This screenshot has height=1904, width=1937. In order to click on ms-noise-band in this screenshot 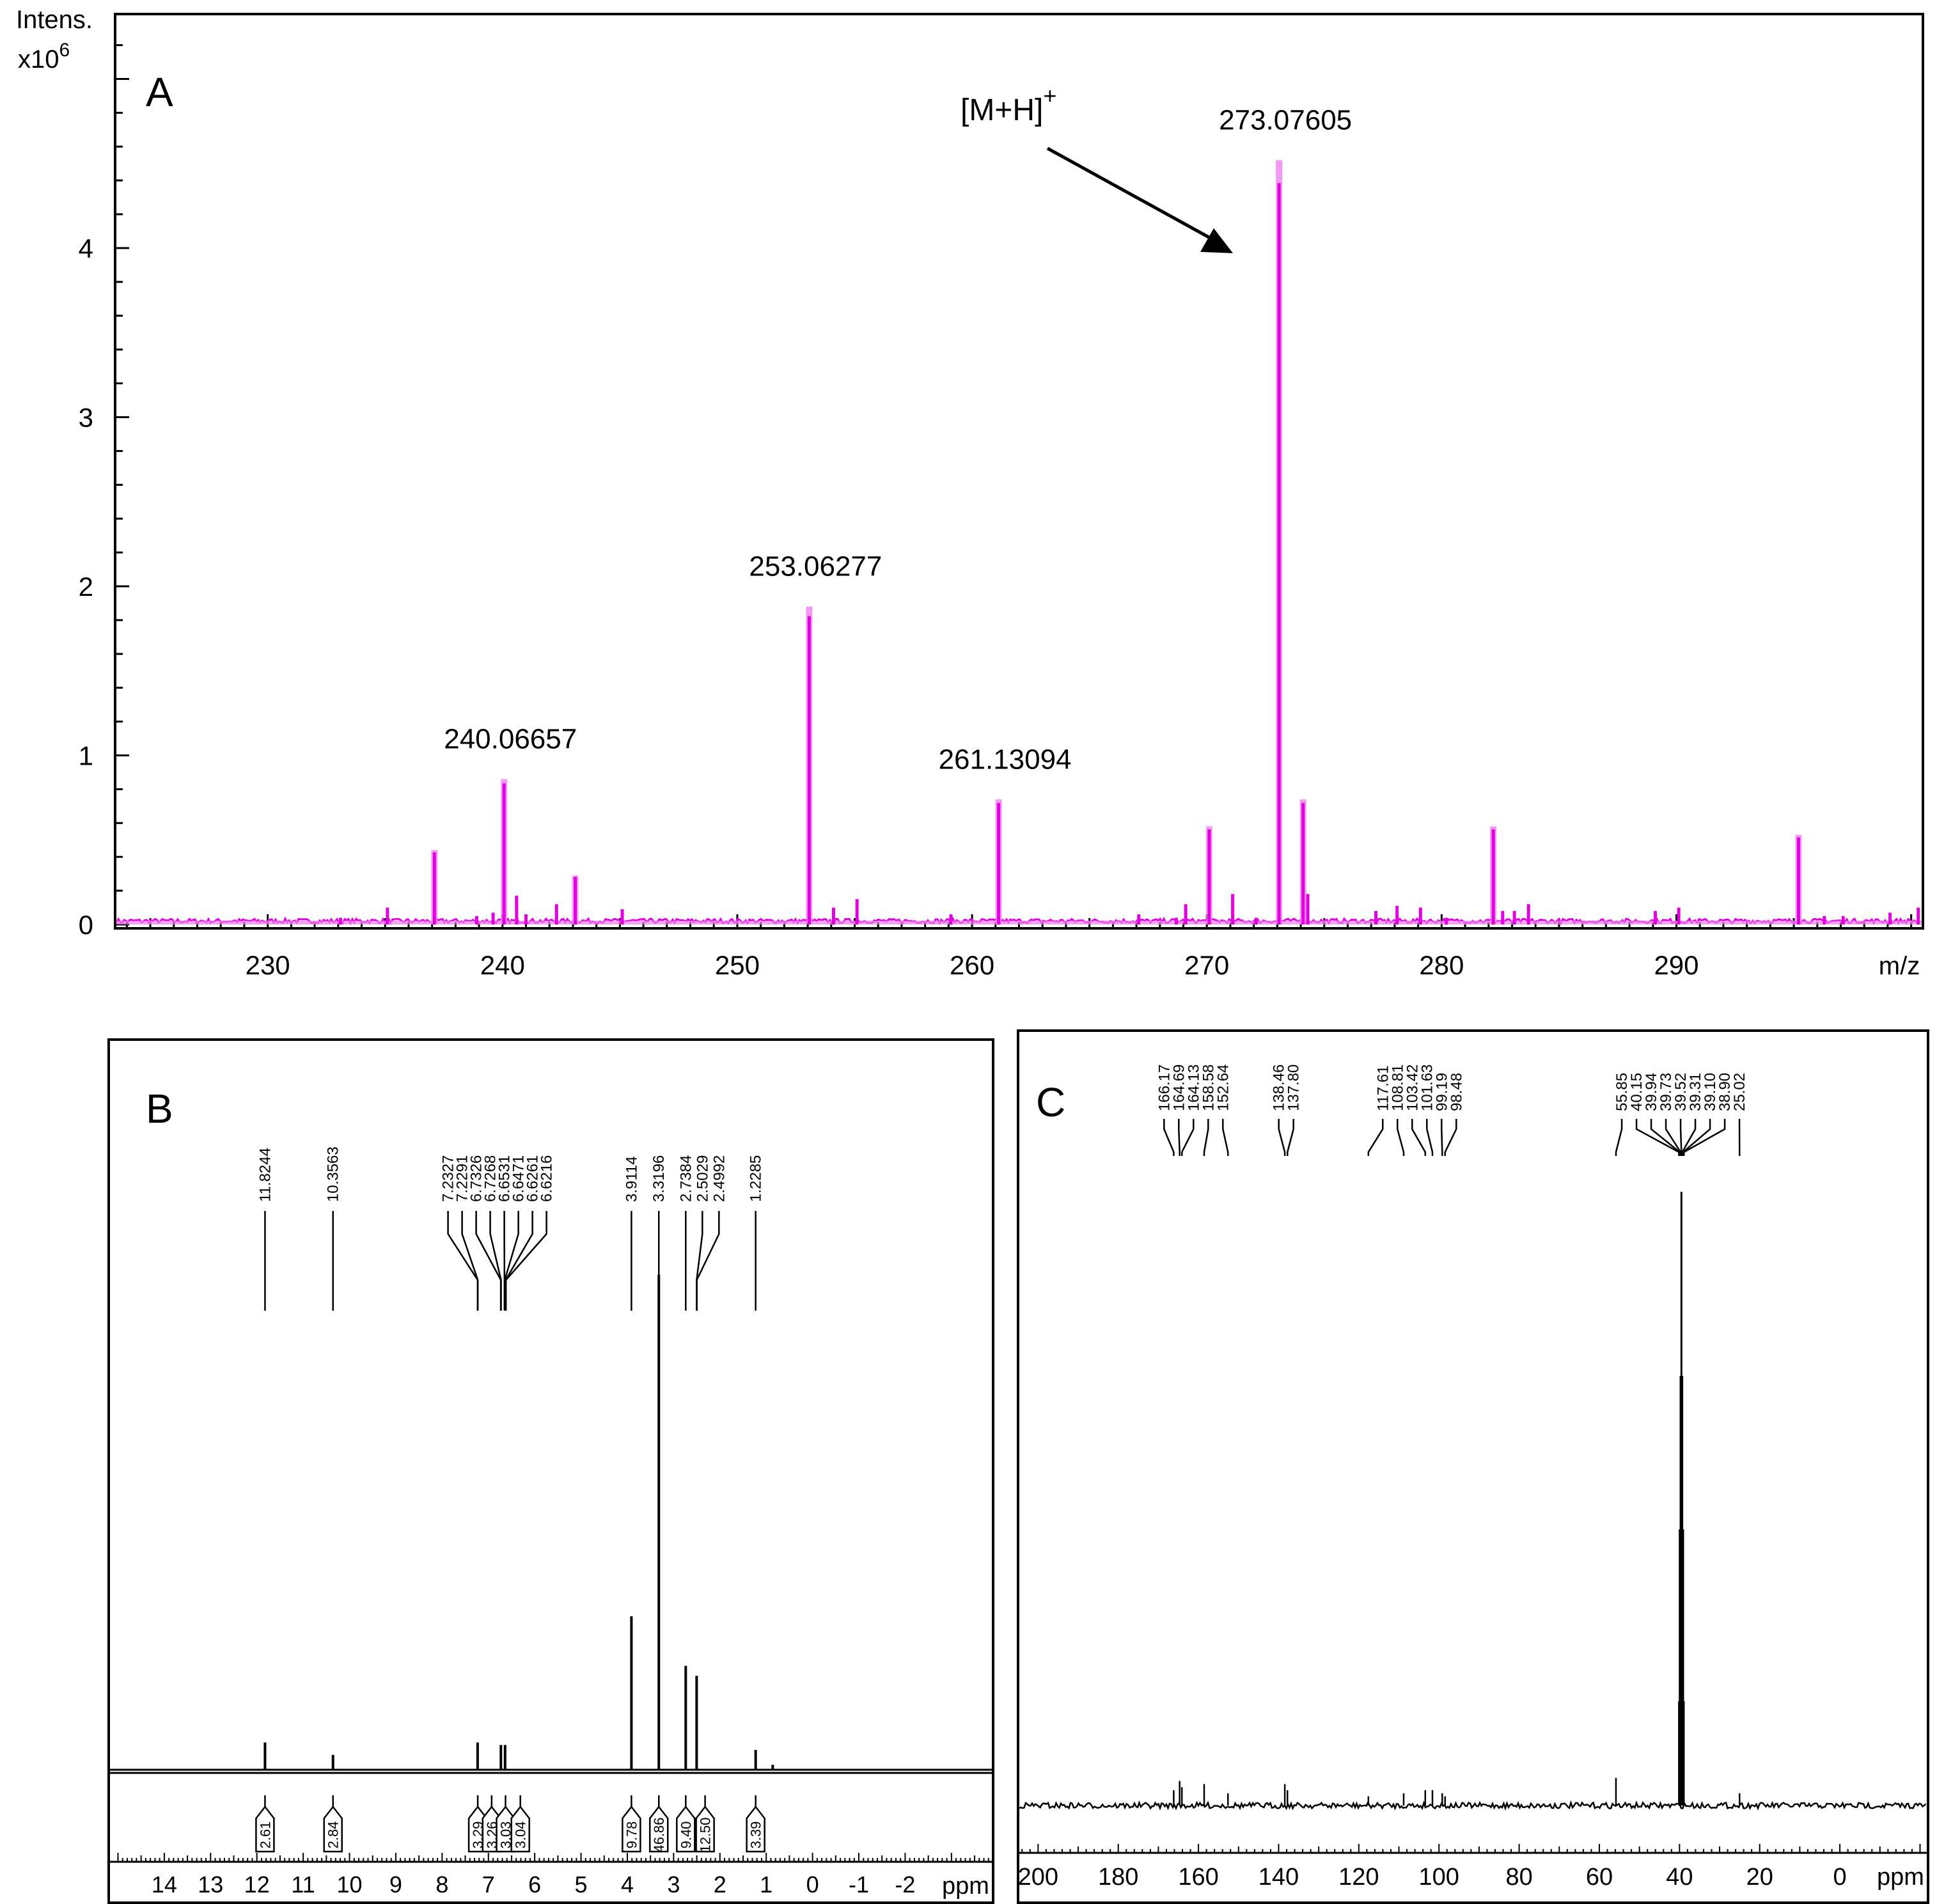, I will do `click(1019, 923)`.